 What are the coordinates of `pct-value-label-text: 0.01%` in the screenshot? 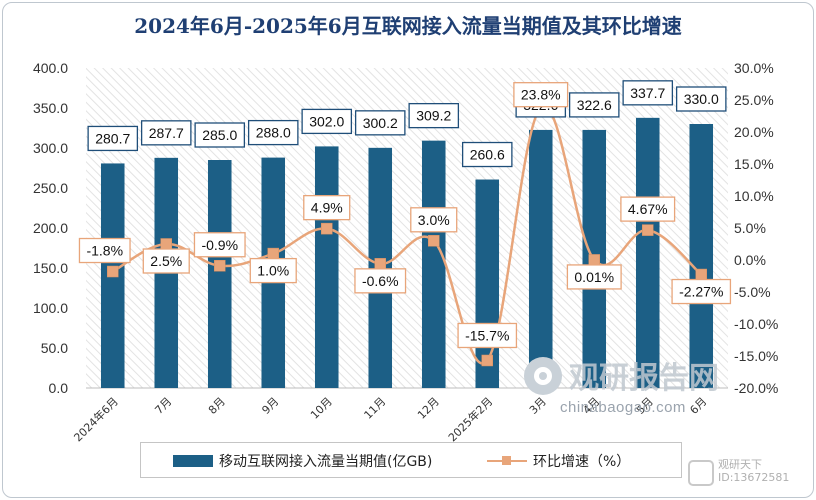 It's located at (594, 277).